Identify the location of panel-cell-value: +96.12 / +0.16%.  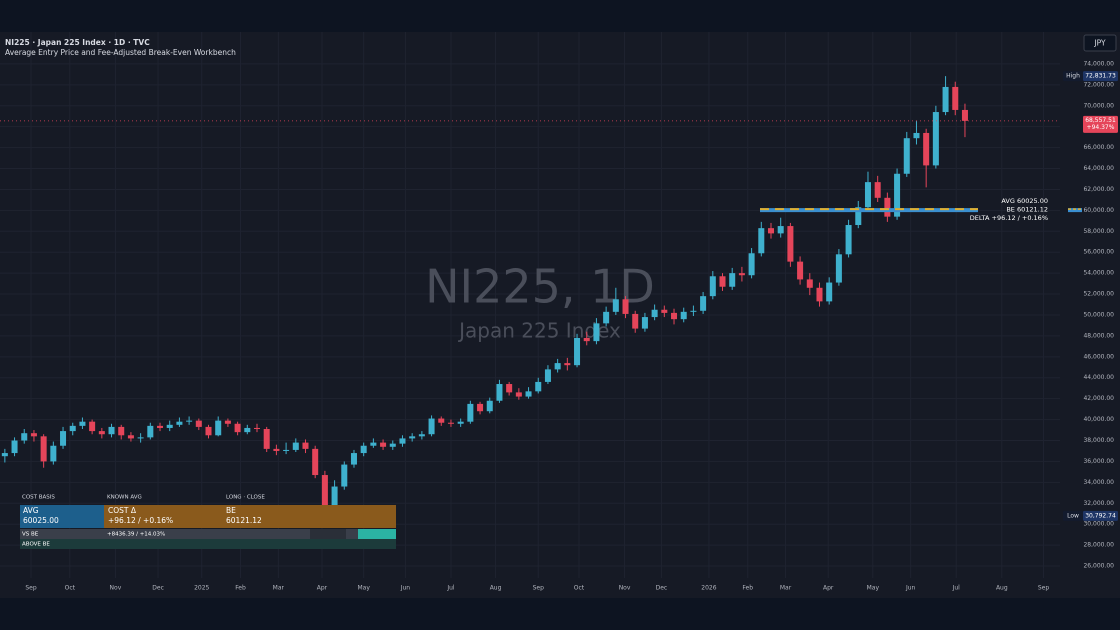
(140, 520).